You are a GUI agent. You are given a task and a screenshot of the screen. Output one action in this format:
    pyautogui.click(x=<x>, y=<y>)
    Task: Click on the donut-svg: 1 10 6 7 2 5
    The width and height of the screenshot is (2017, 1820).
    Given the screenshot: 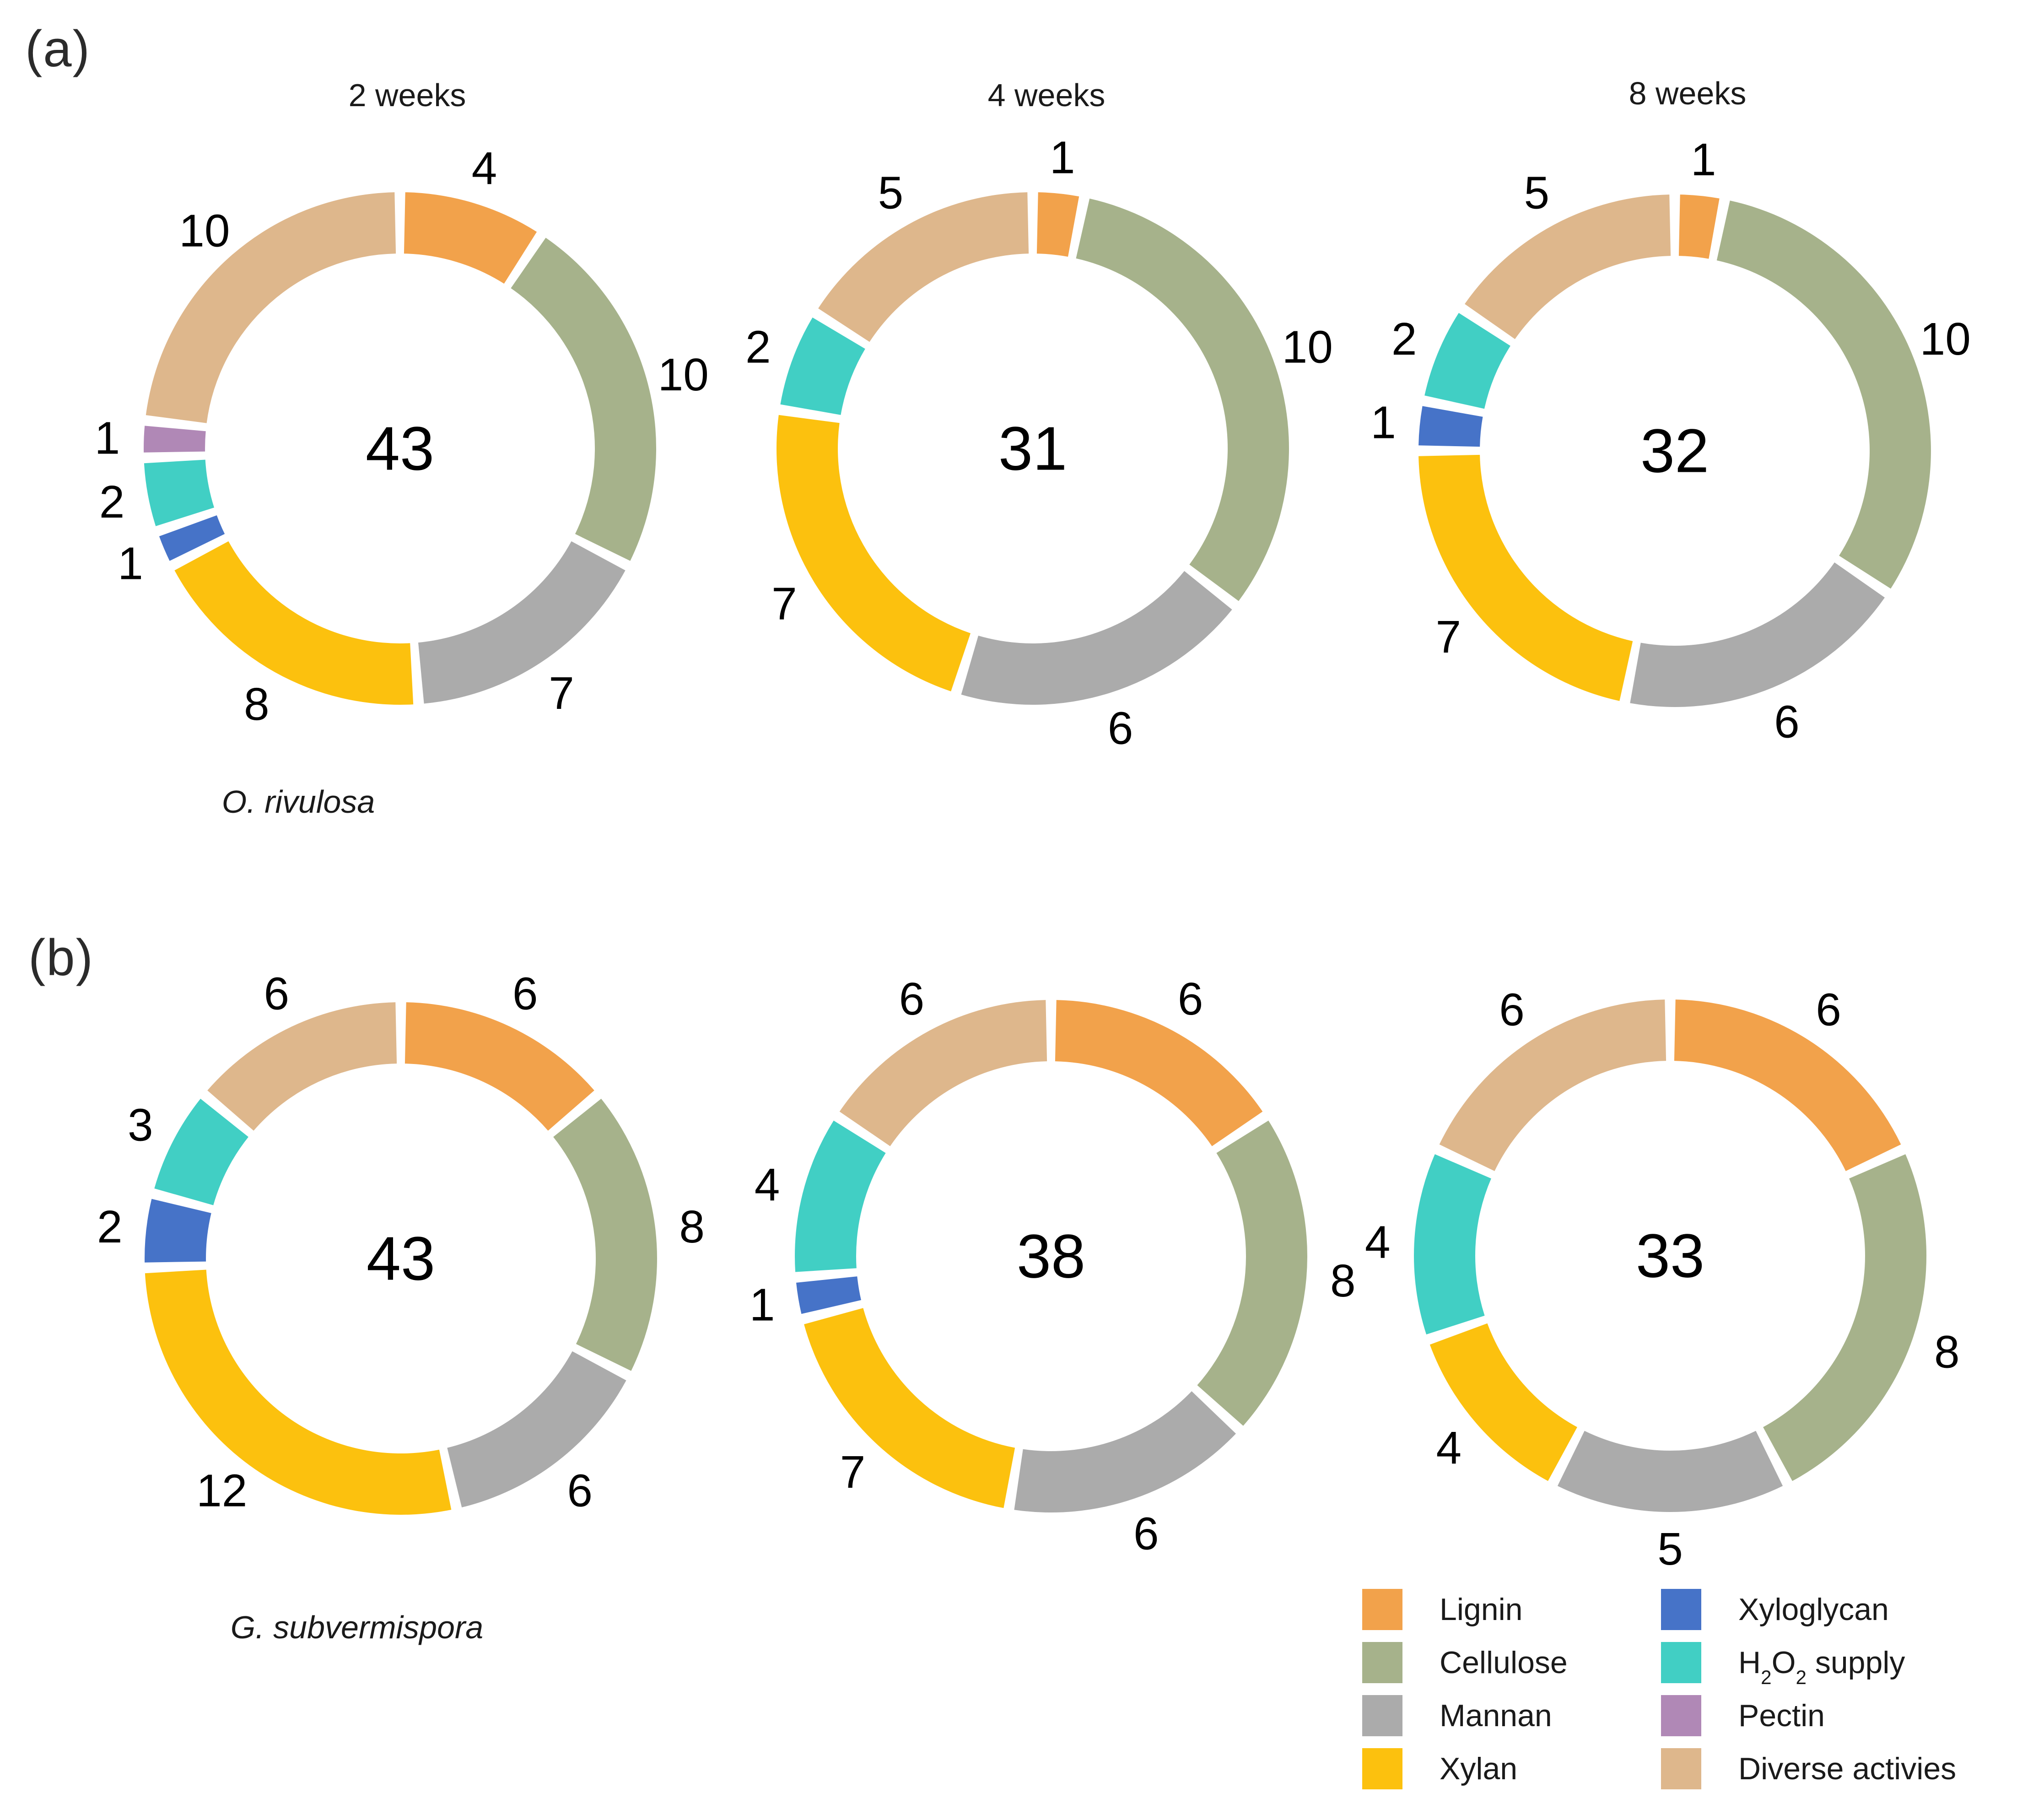 What is the action you would take?
    pyautogui.click(x=1039, y=443)
    